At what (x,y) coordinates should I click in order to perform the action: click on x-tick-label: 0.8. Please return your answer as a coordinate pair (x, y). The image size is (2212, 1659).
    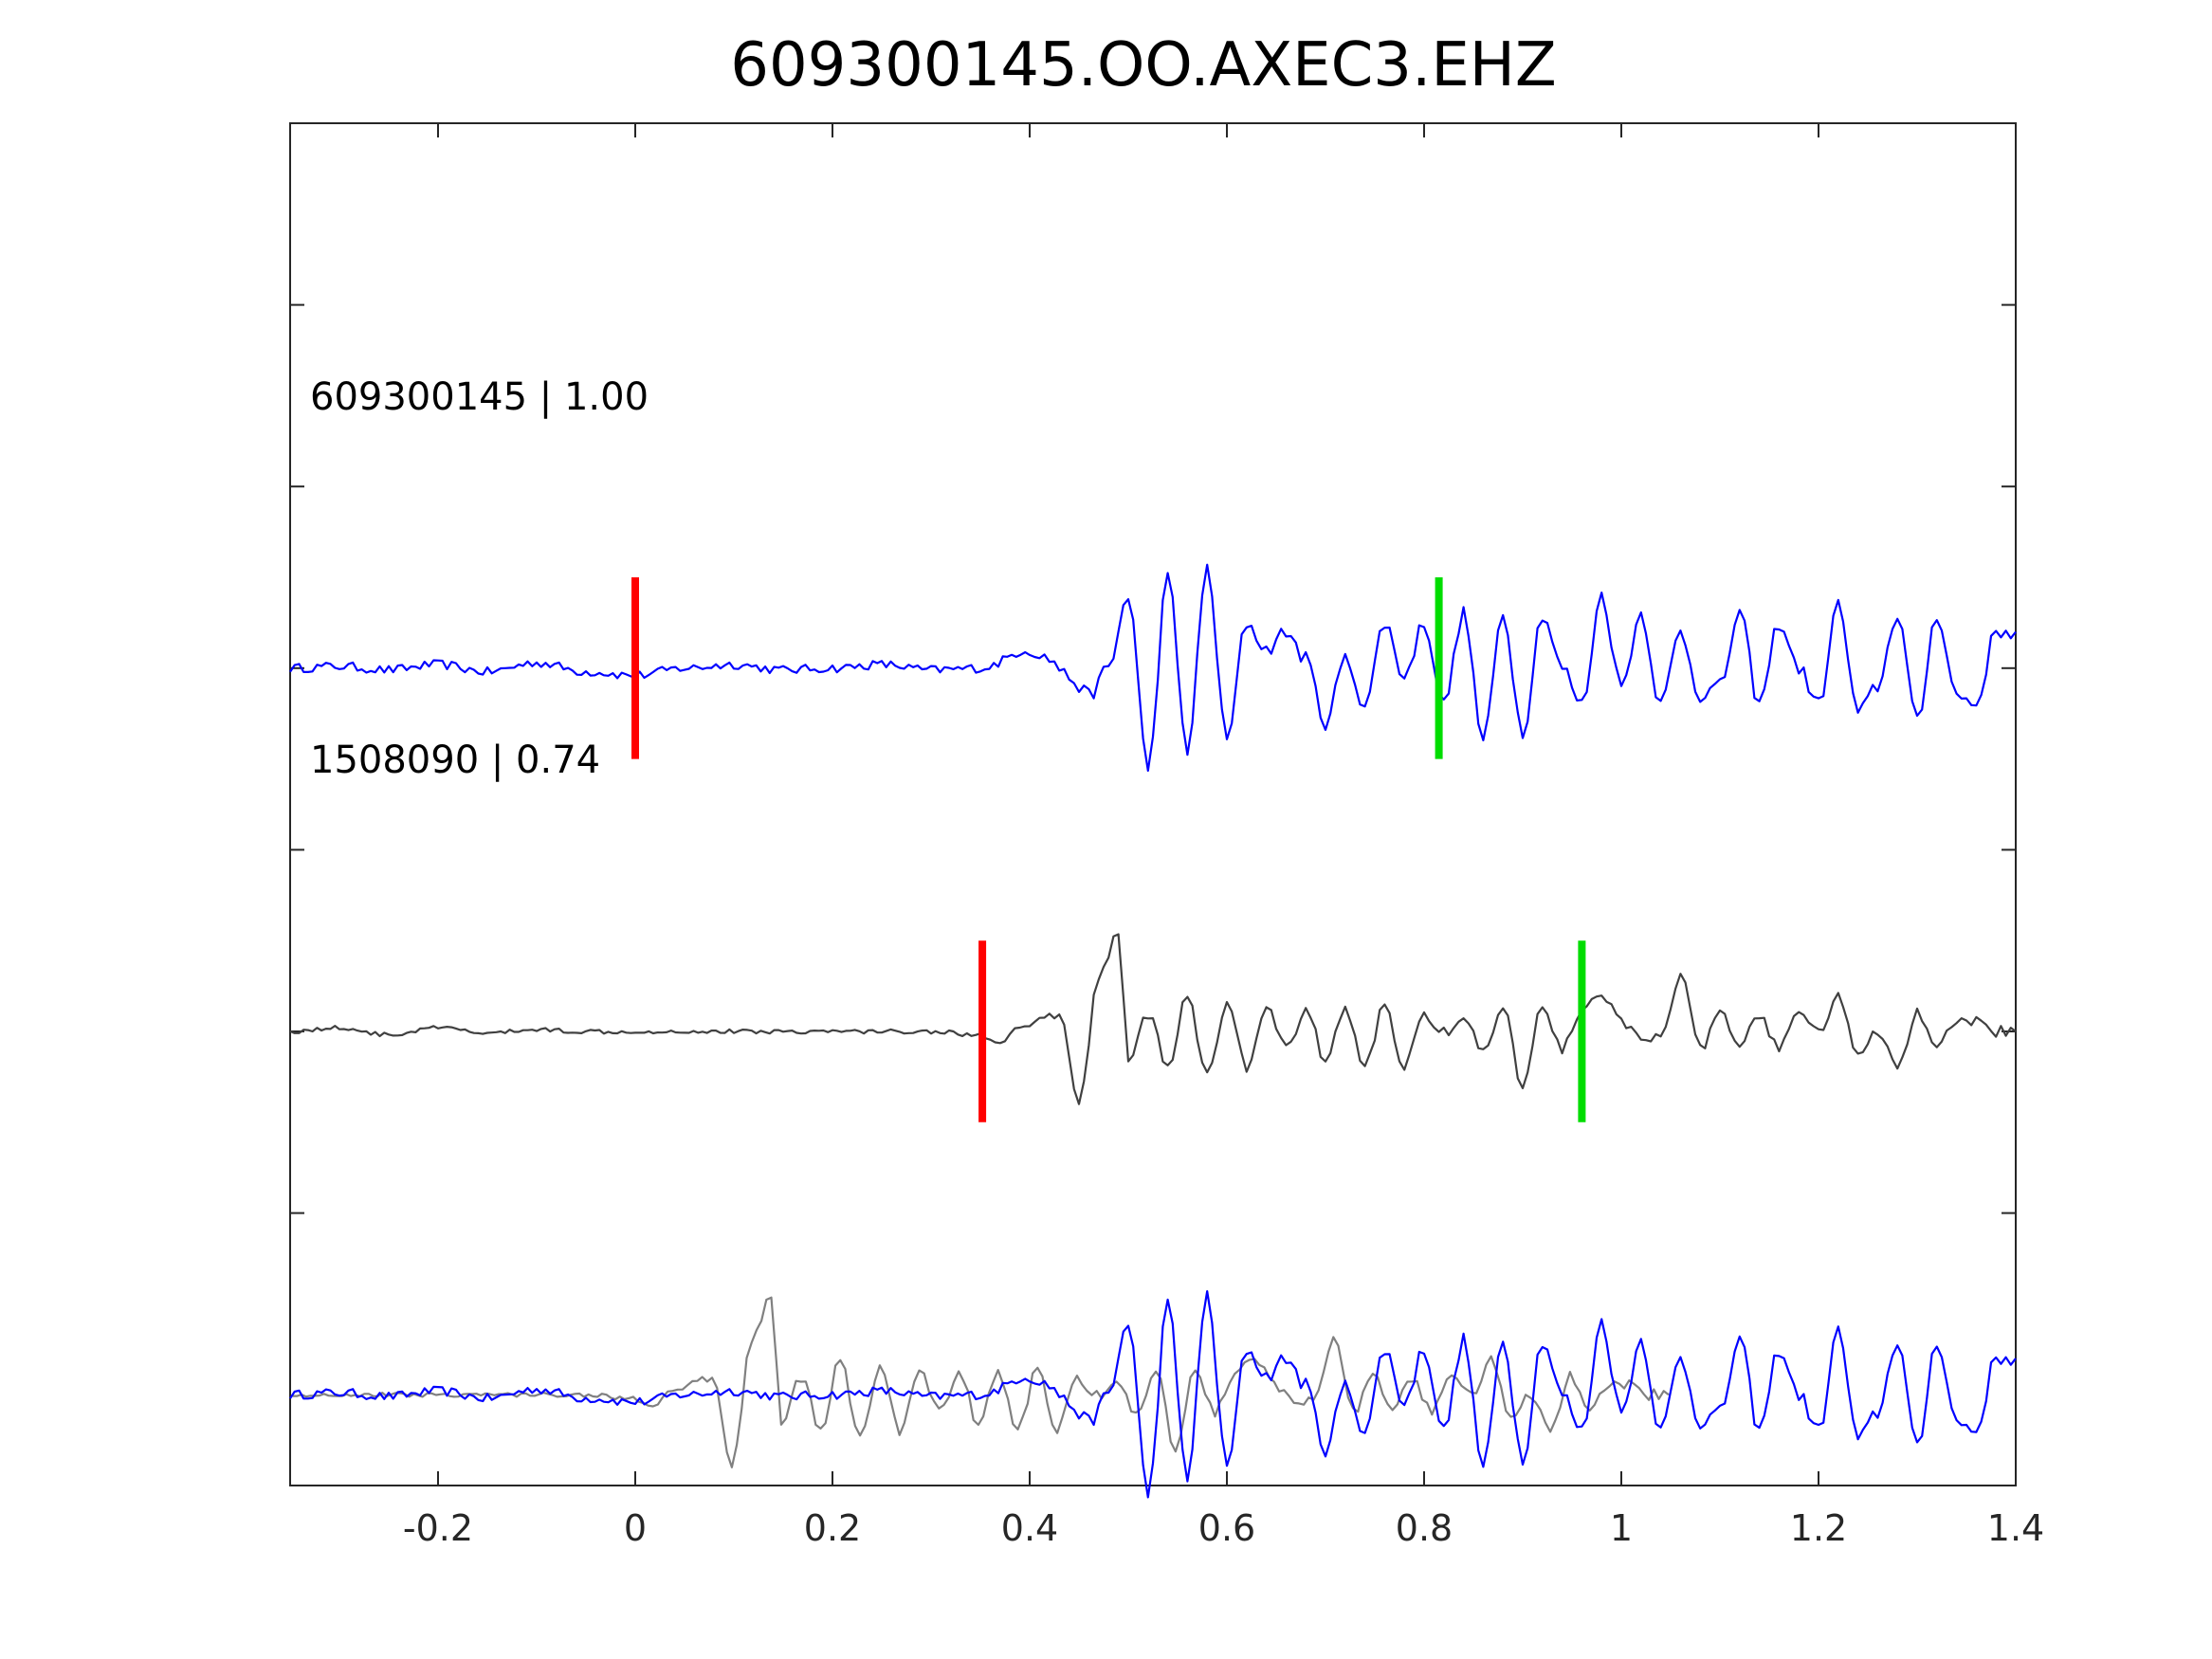
    Looking at the image, I should click on (1424, 1528).